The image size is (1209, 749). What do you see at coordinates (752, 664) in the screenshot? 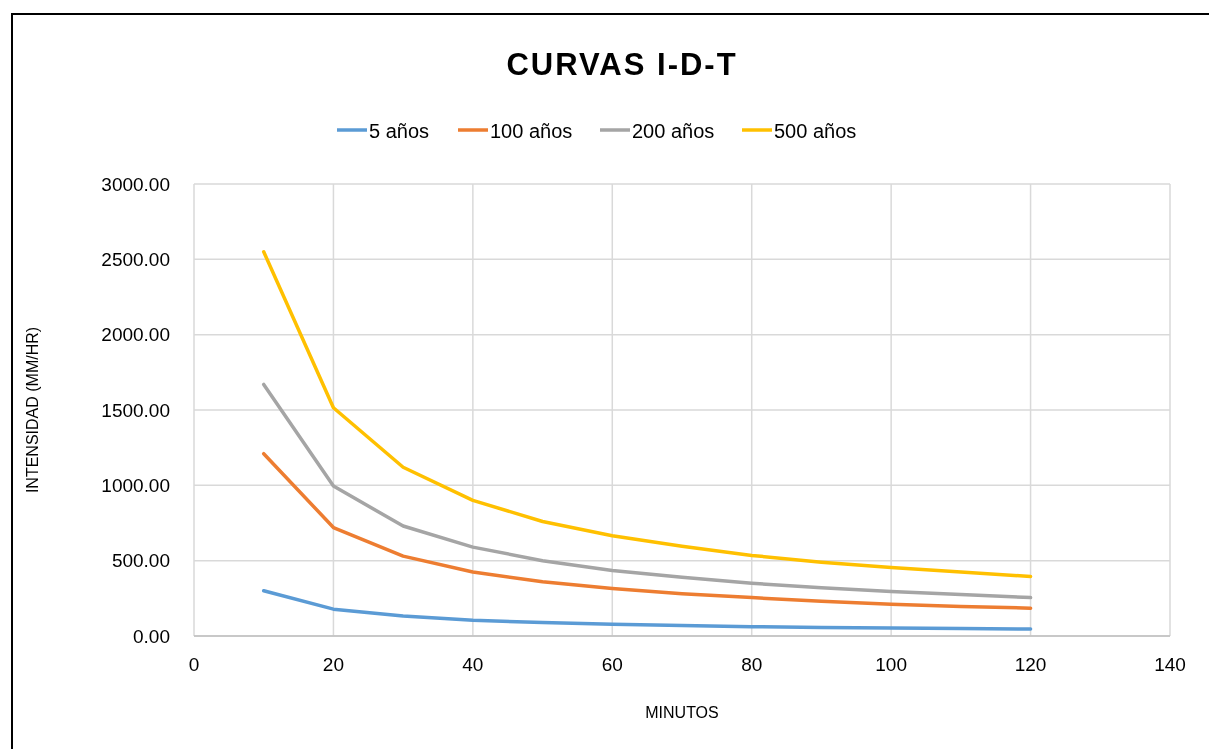
I see `x-tick-label: 80` at bounding box center [752, 664].